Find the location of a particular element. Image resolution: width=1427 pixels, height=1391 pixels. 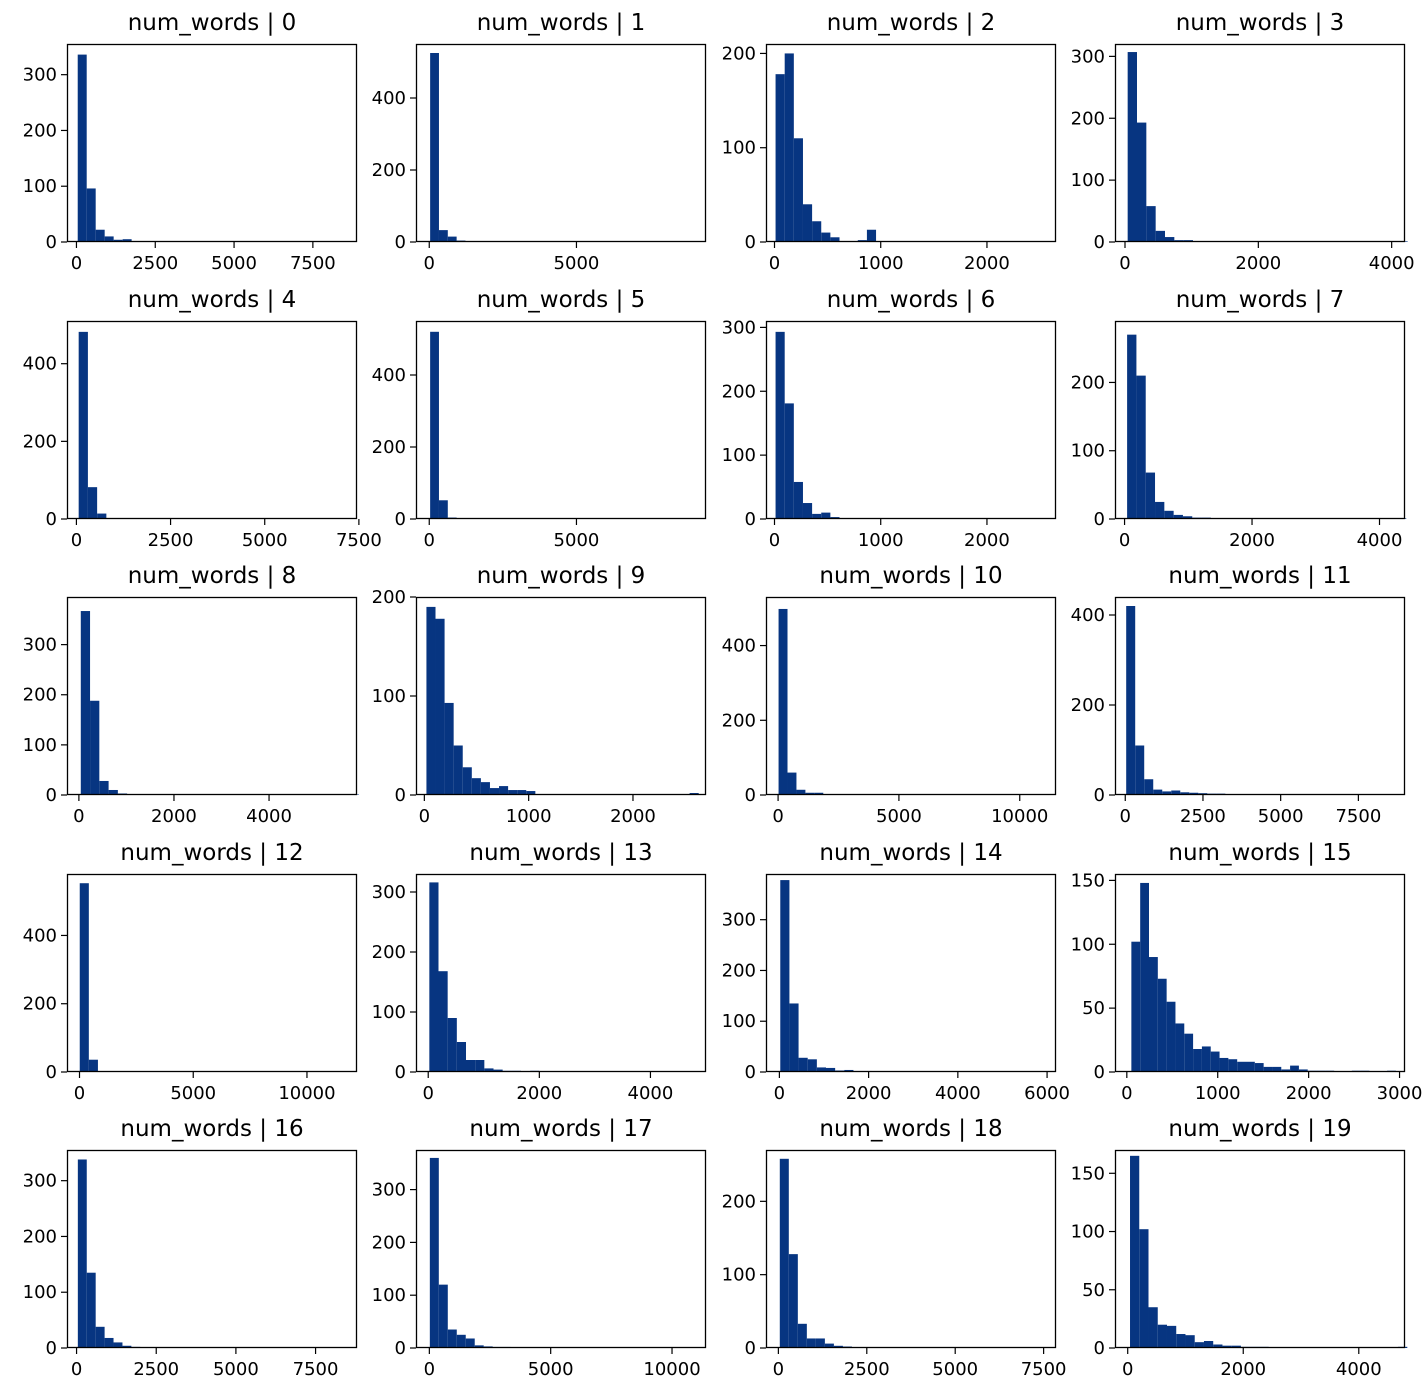

histogram-plot: 0 50 100 150 0 1000 2000 3000 is located at coordinates (1247, 987).